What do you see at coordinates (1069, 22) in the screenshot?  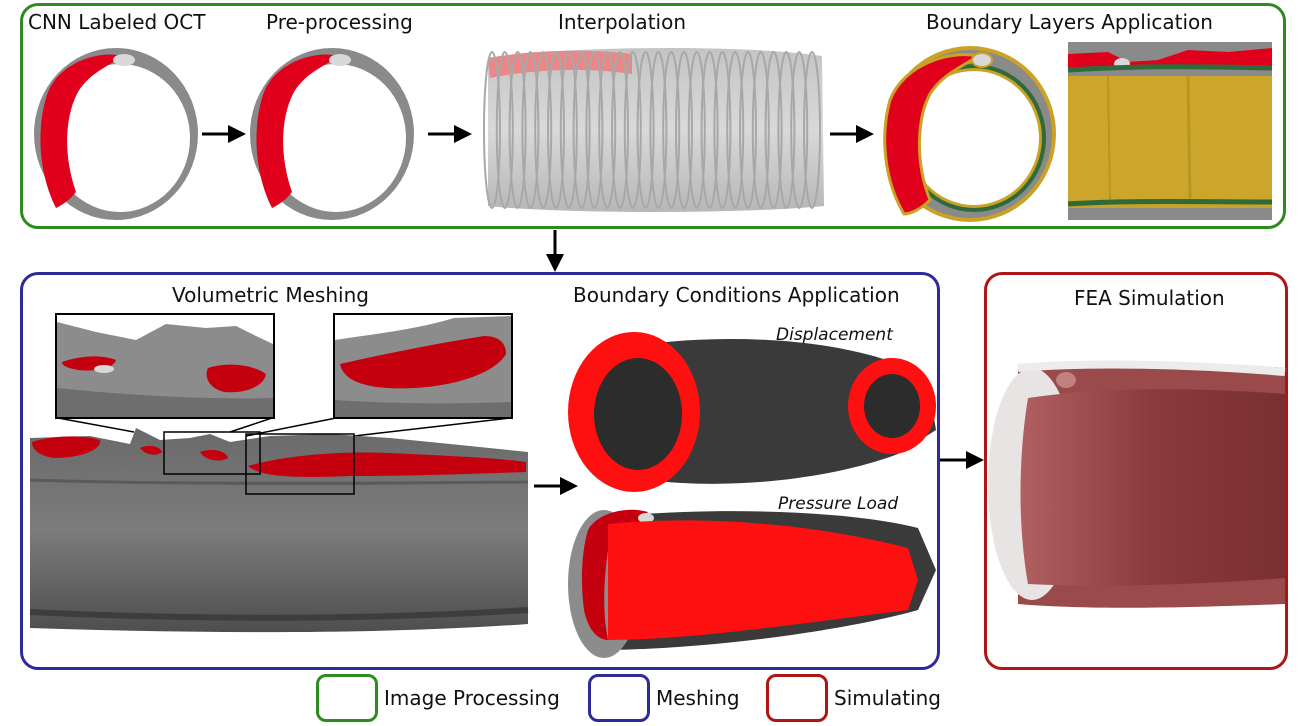 I see `boundary-layers-title: Boundary Layers Application` at bounding box center [1069, 22].